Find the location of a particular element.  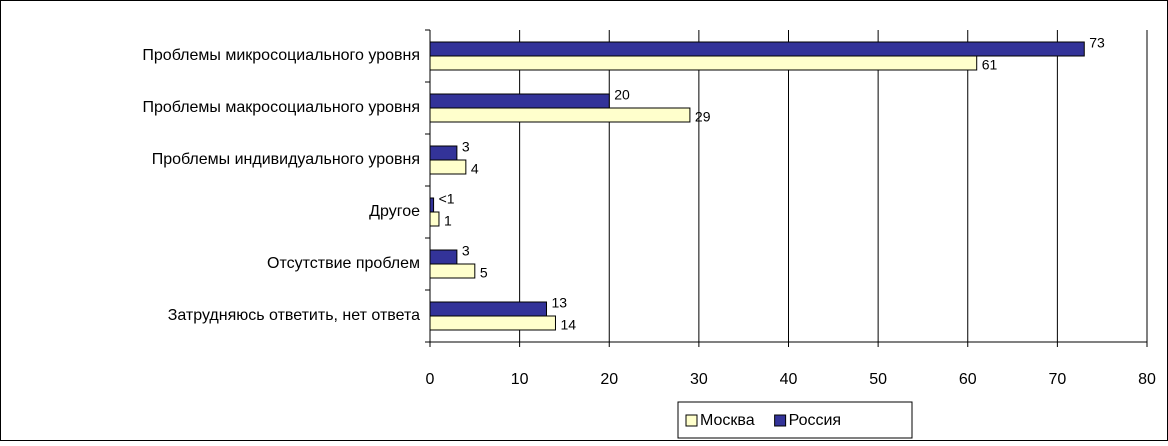

x-tick-label: 20 is located at coordinates (609, 379).